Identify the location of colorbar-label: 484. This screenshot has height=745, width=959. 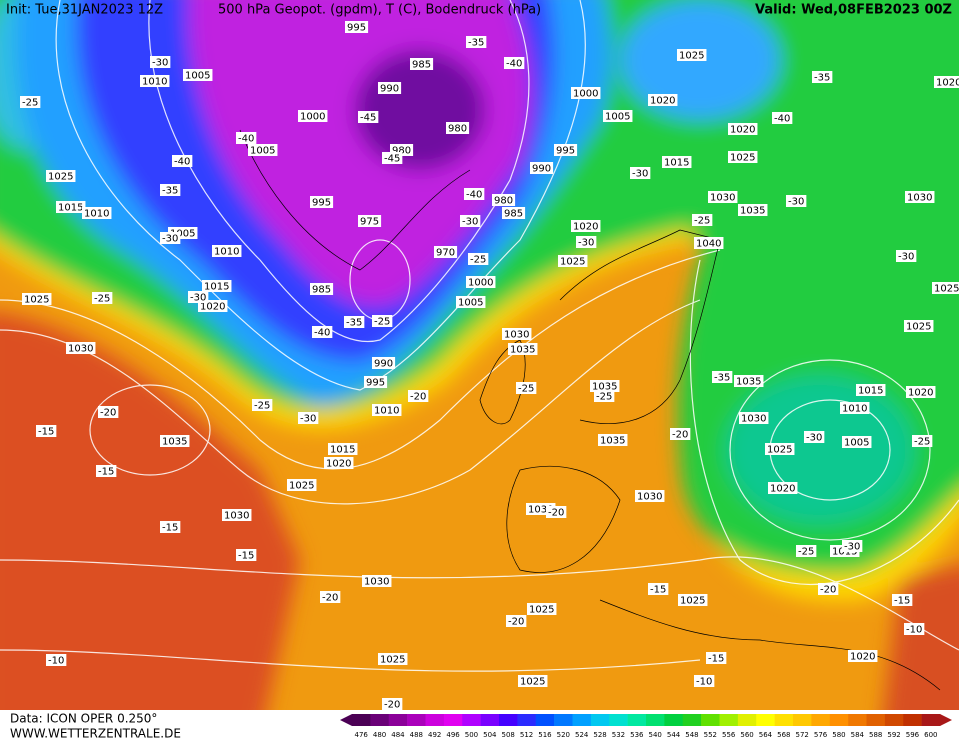
(398, 735).